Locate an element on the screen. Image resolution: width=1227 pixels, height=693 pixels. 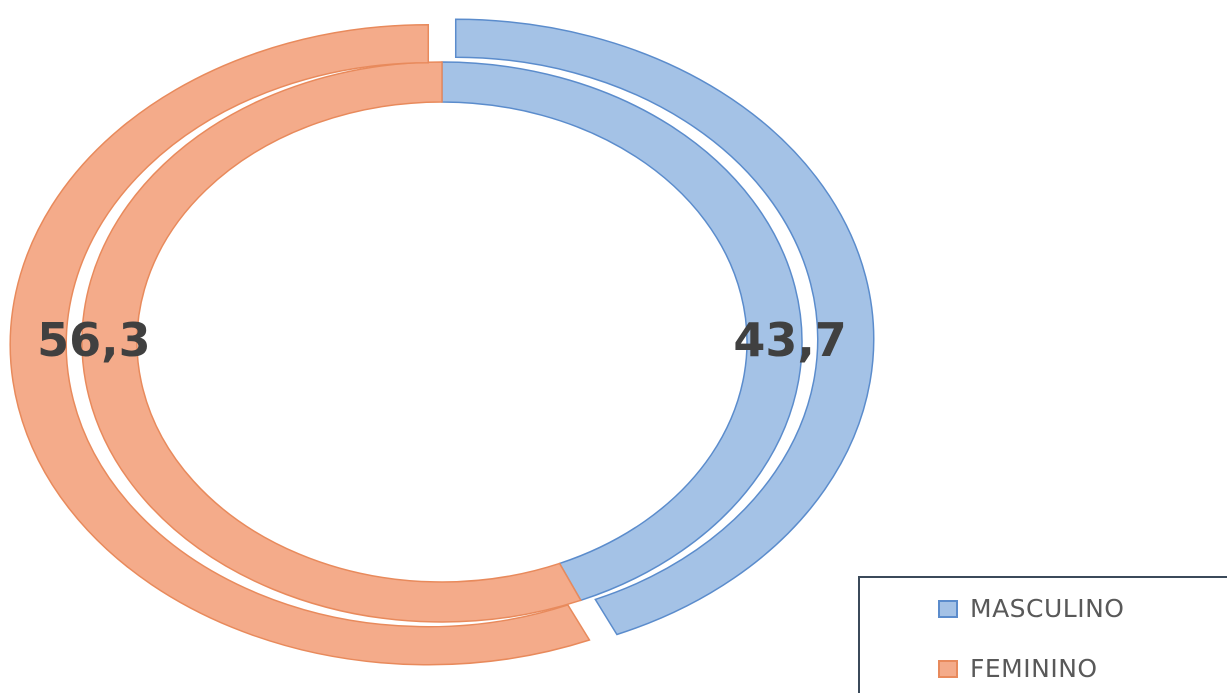
legend-item-feminino: FEMININO is located at coordinates (1018, 668).